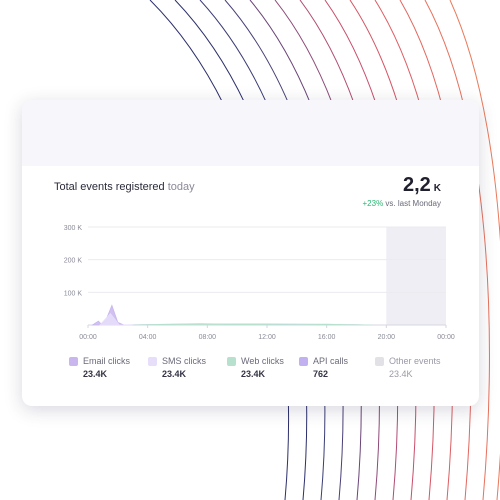  Describe the element at coordinates (252, 324) in the screenshot. I see `series-area-web-clicks` at that location.